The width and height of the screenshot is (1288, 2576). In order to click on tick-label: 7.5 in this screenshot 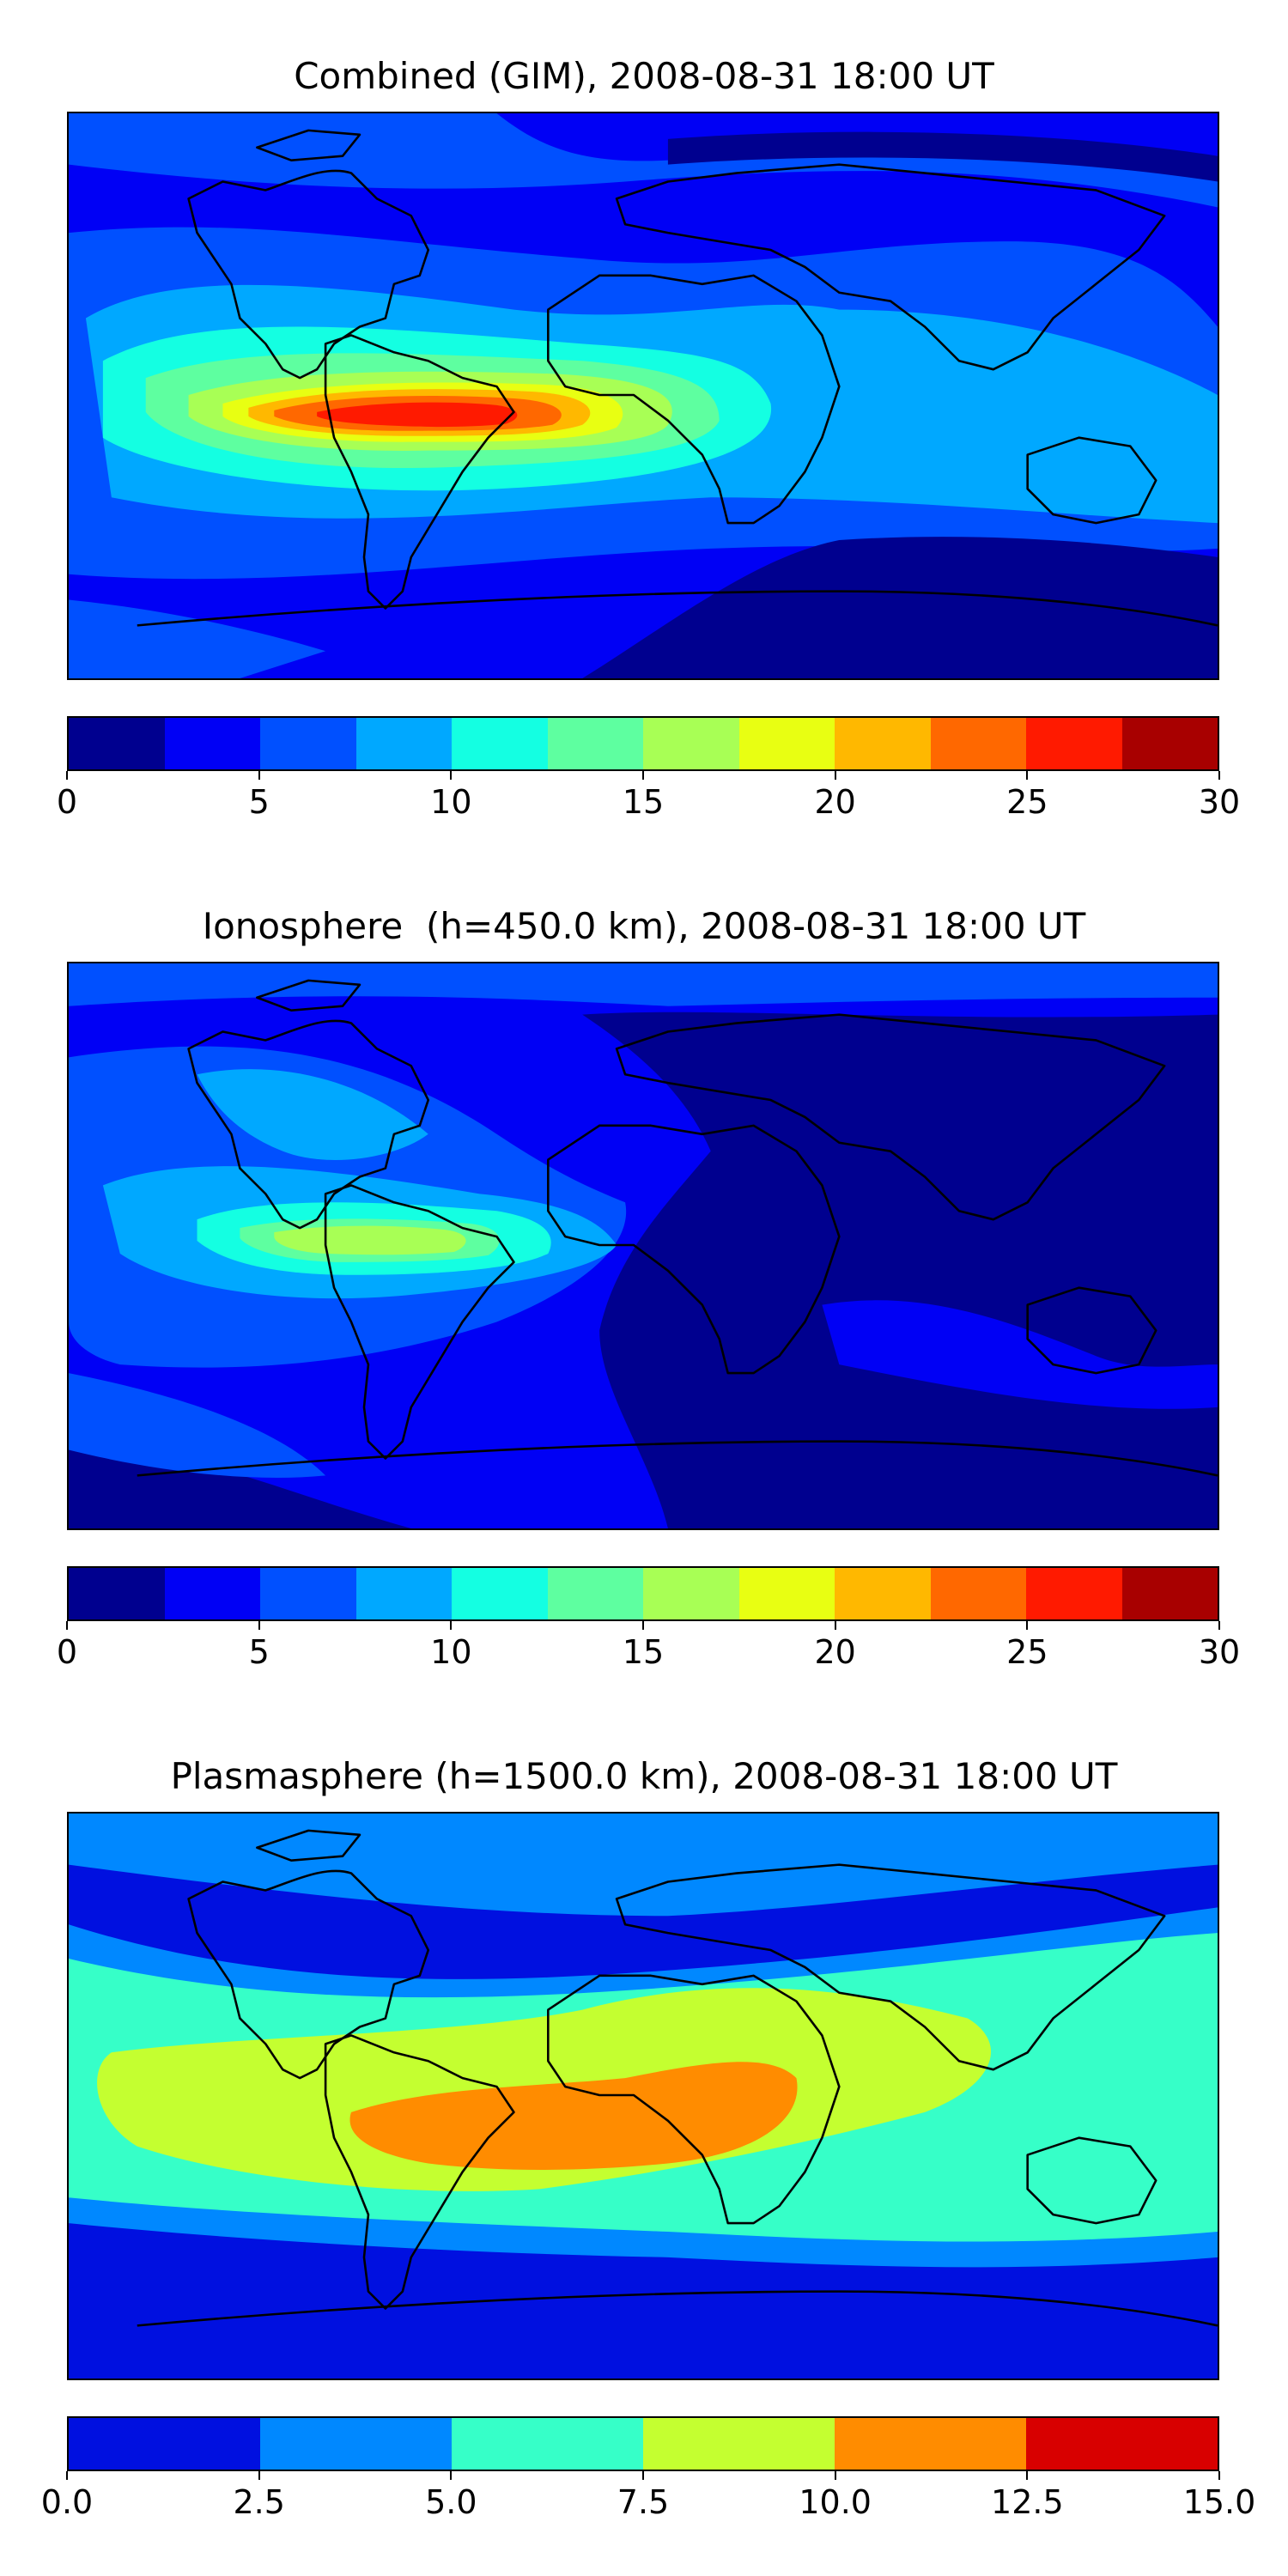, I will do `click(643, 2502)`.